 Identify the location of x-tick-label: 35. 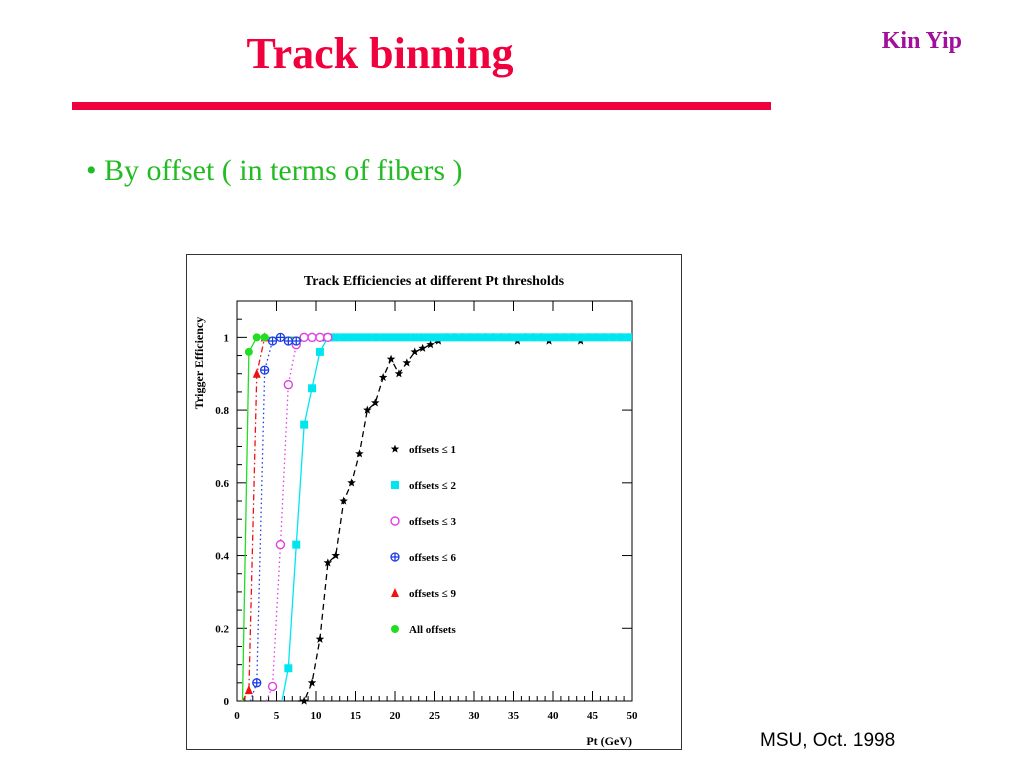
(514, 716).